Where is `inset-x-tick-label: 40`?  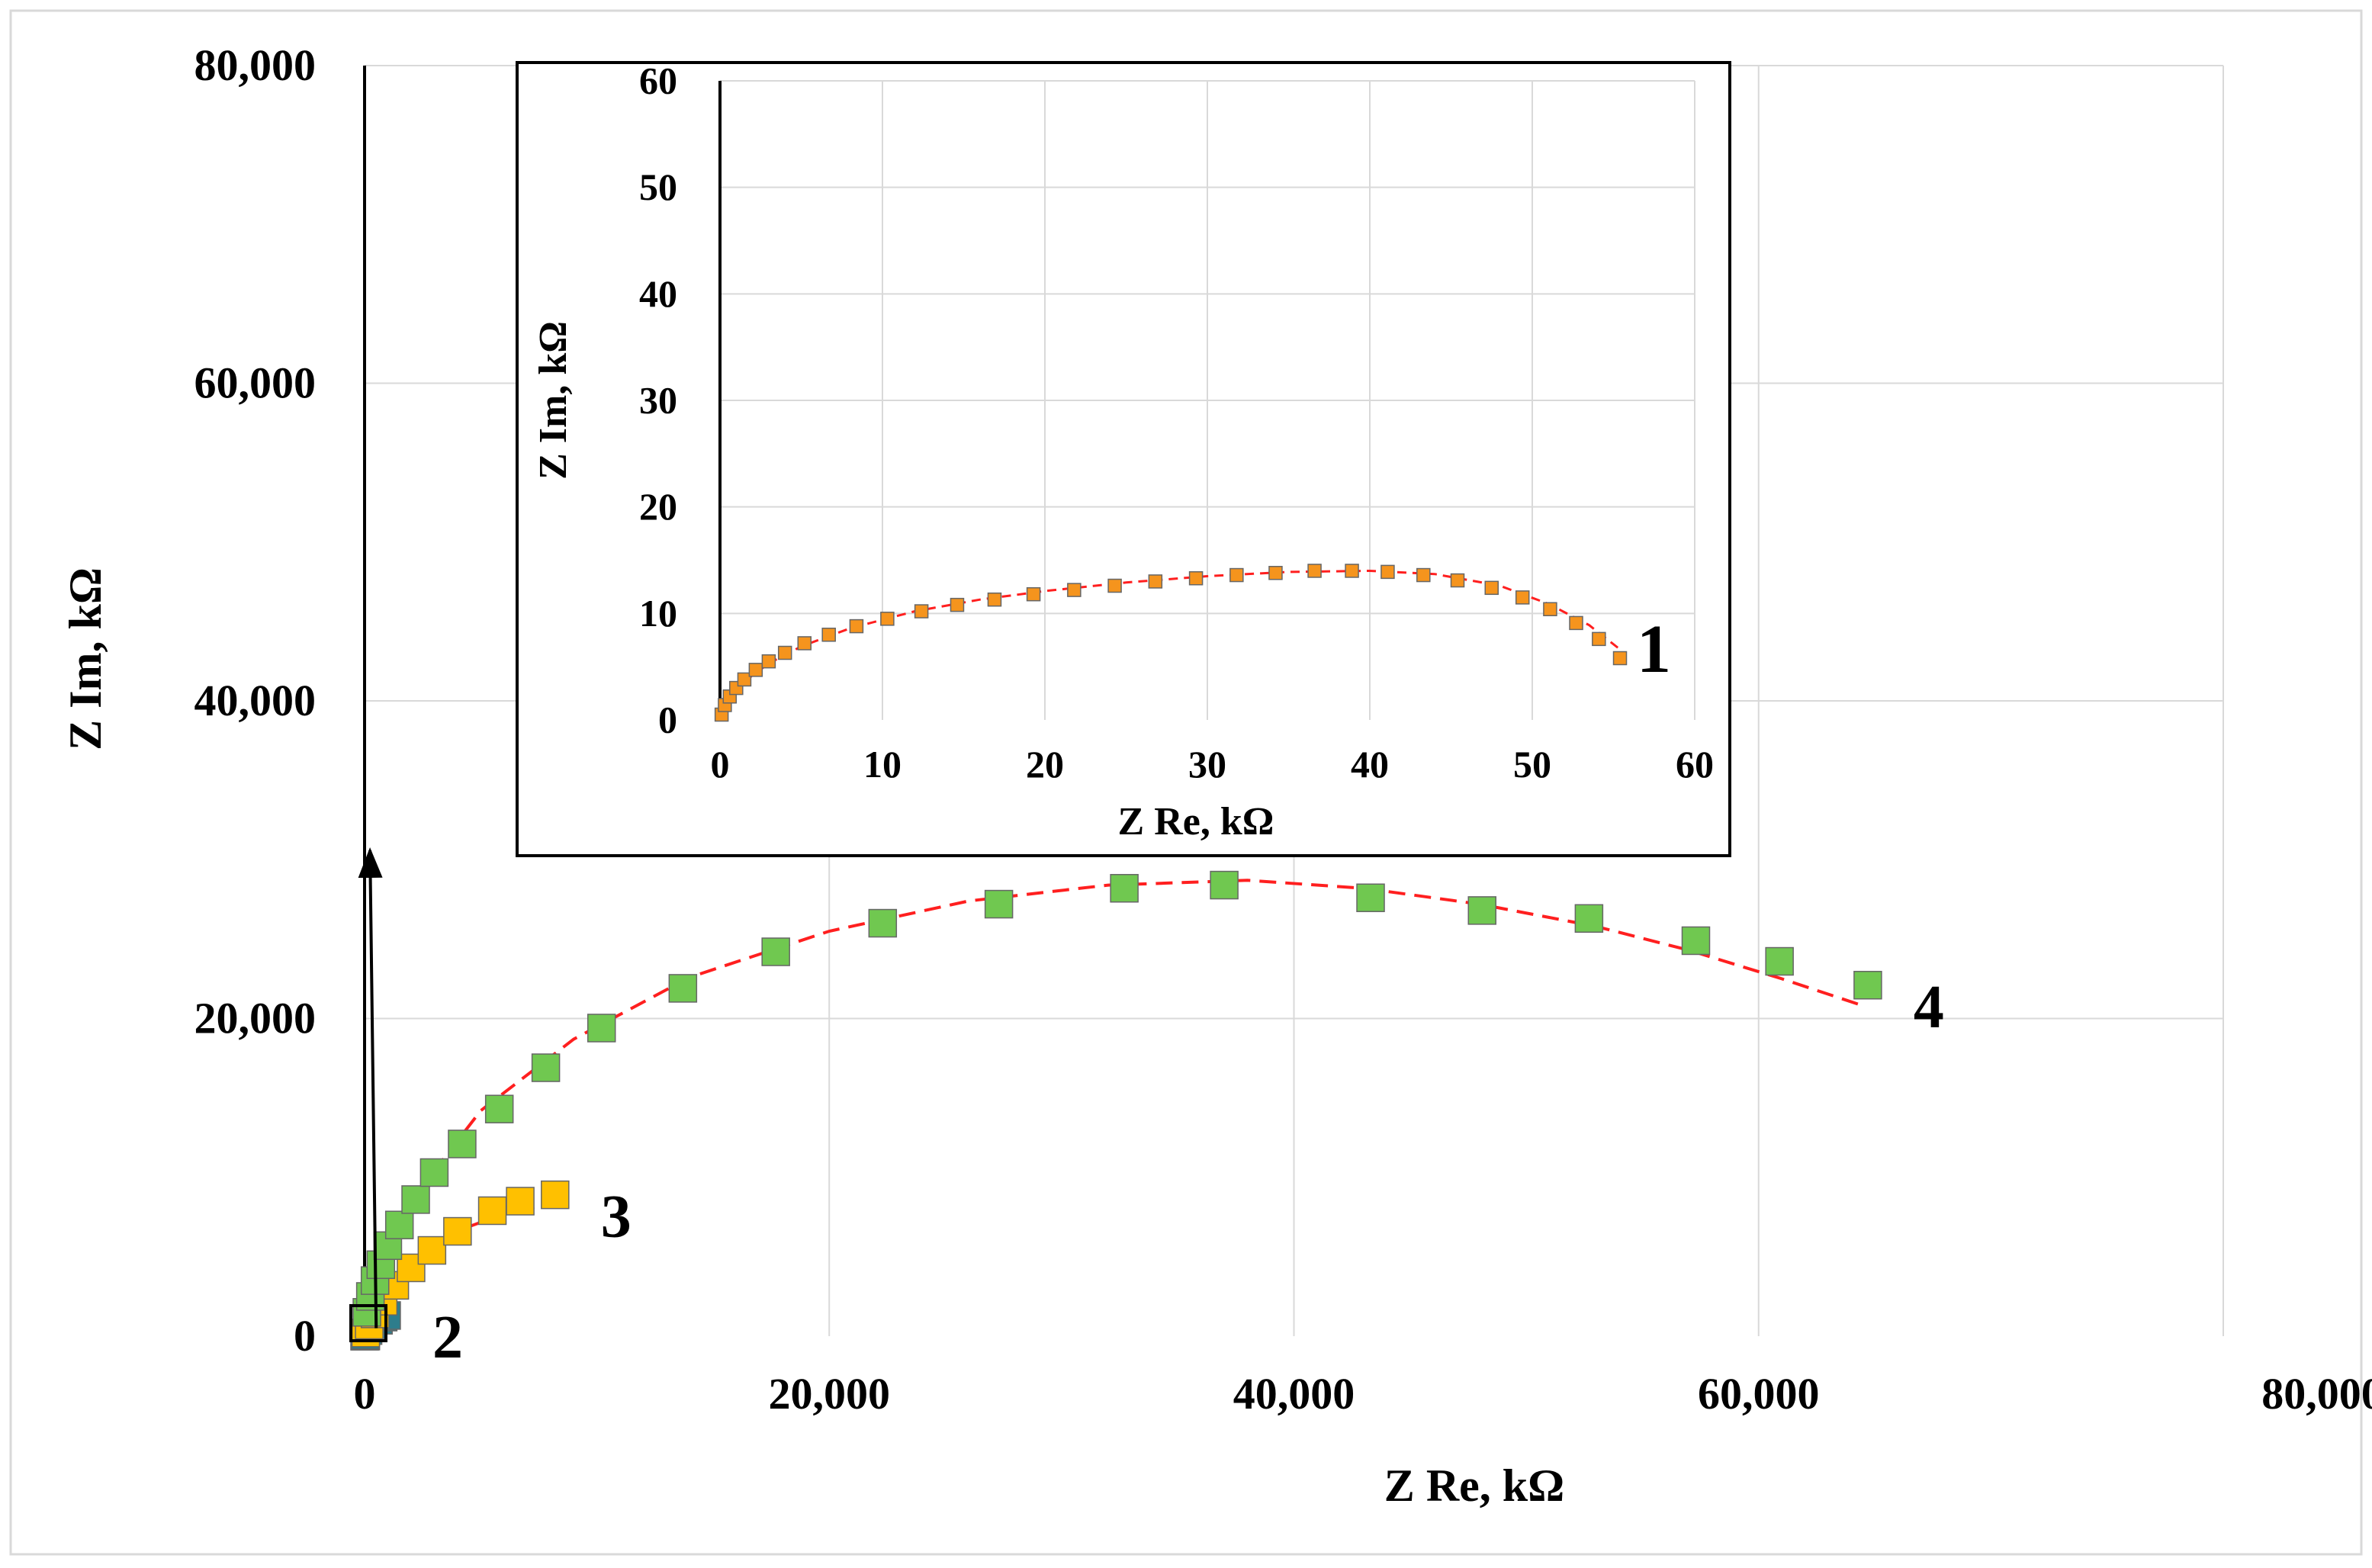
inset-x-tick-label: 40 is located at coordinates (1370, 764).